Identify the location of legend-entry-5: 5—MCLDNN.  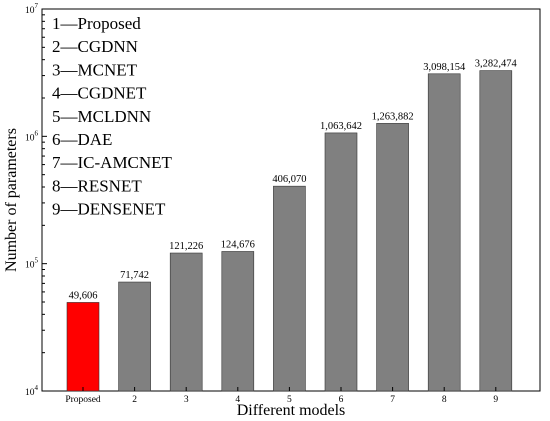
(101, 116).